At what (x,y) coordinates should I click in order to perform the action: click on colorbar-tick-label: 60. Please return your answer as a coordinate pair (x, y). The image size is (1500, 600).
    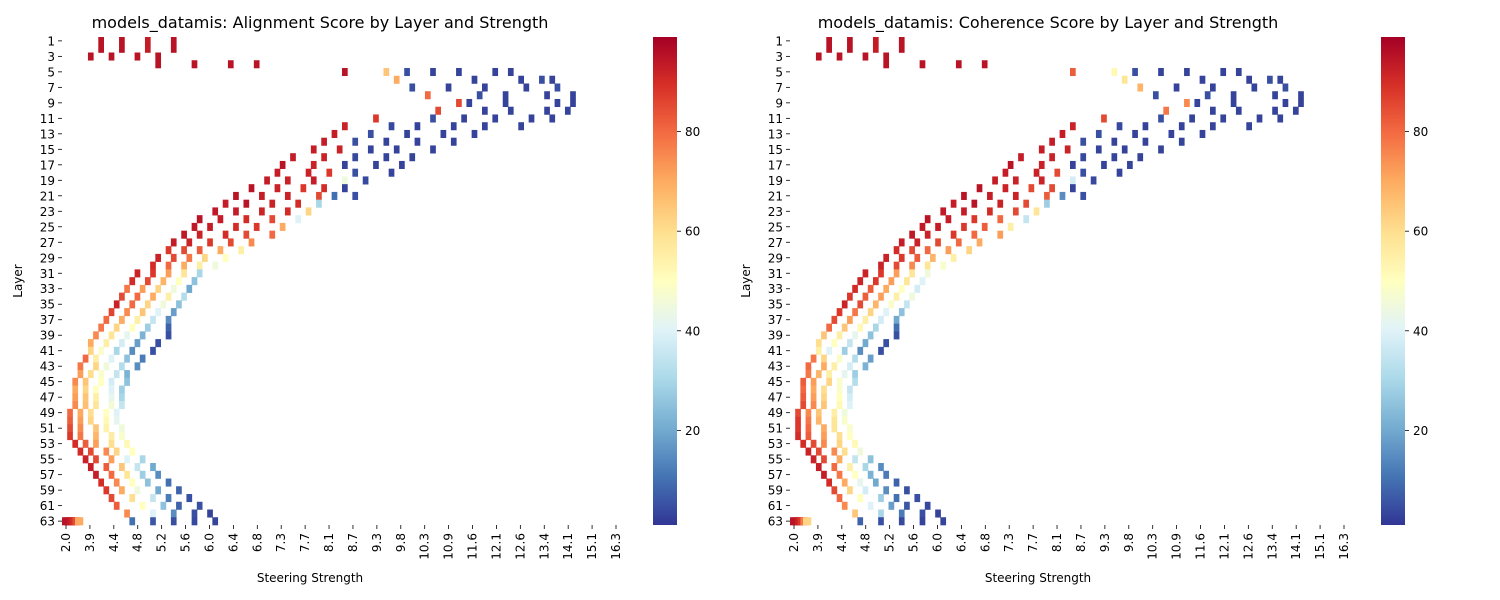
    Looking at the image, I should click on (692, 232).